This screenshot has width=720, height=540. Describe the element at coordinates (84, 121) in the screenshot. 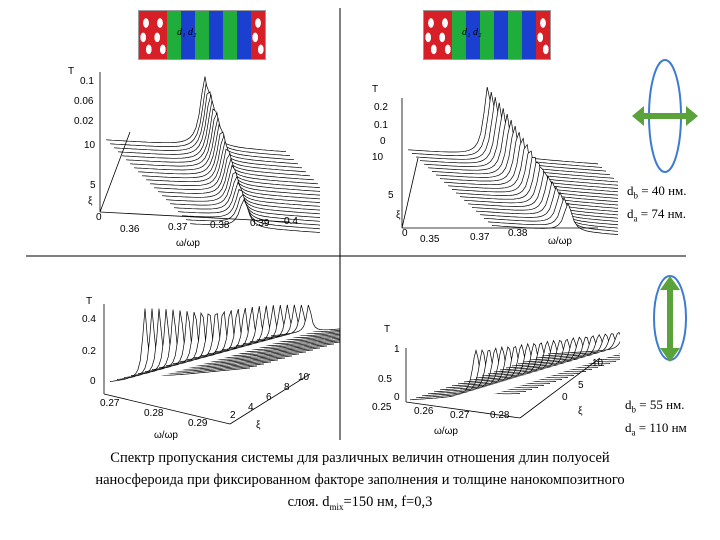

I see `t-tick: 0.02` at that location.